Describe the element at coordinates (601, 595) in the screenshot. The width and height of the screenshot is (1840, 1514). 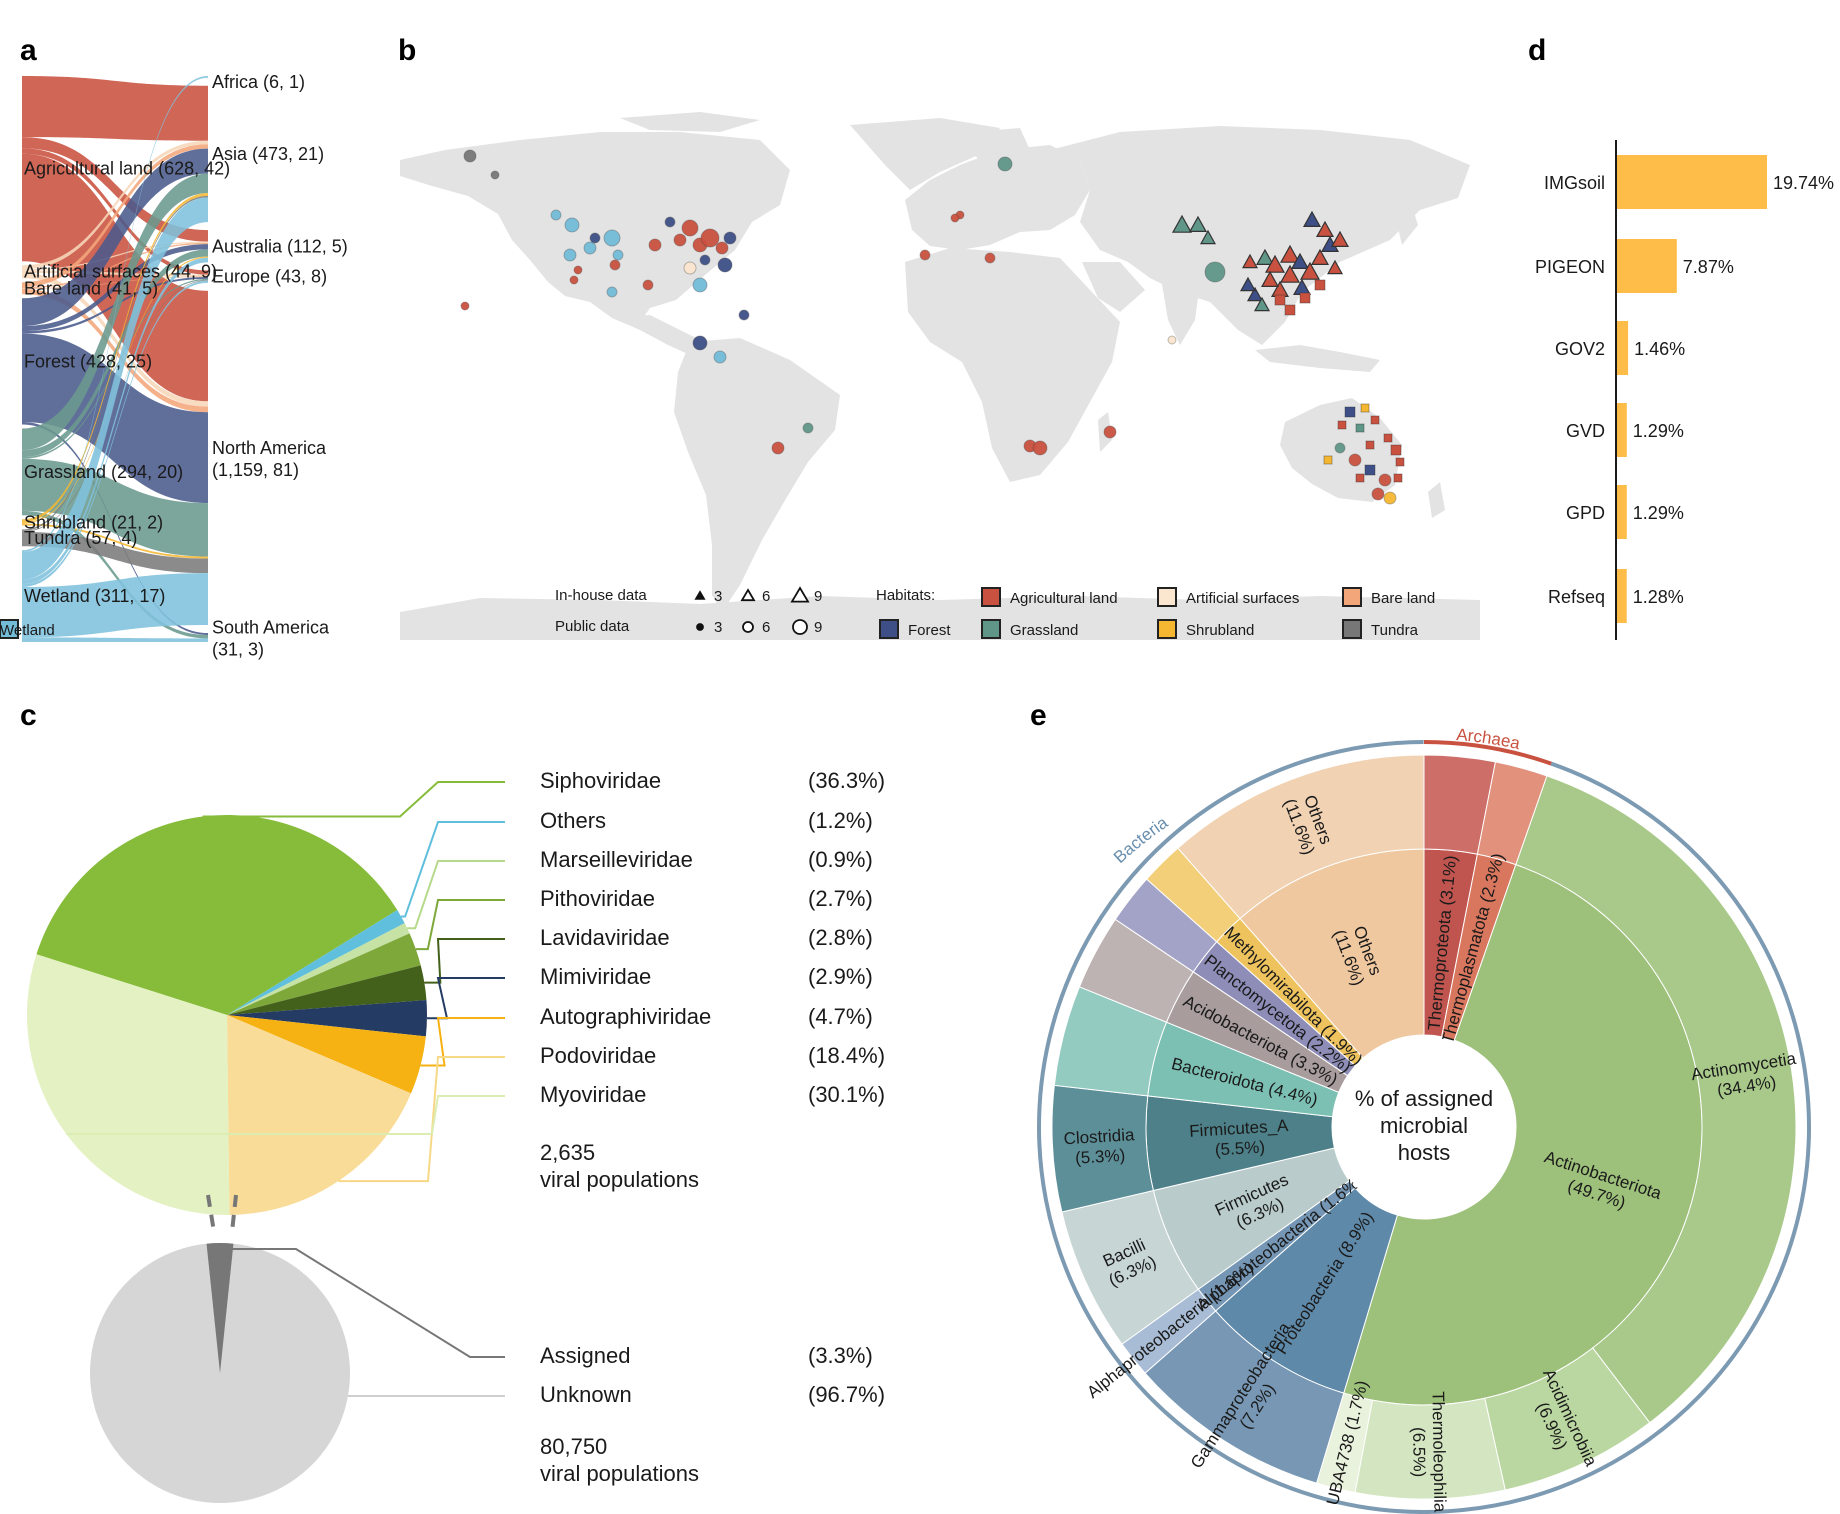
I see `legend-inhouse-label: In-house data` at that location.